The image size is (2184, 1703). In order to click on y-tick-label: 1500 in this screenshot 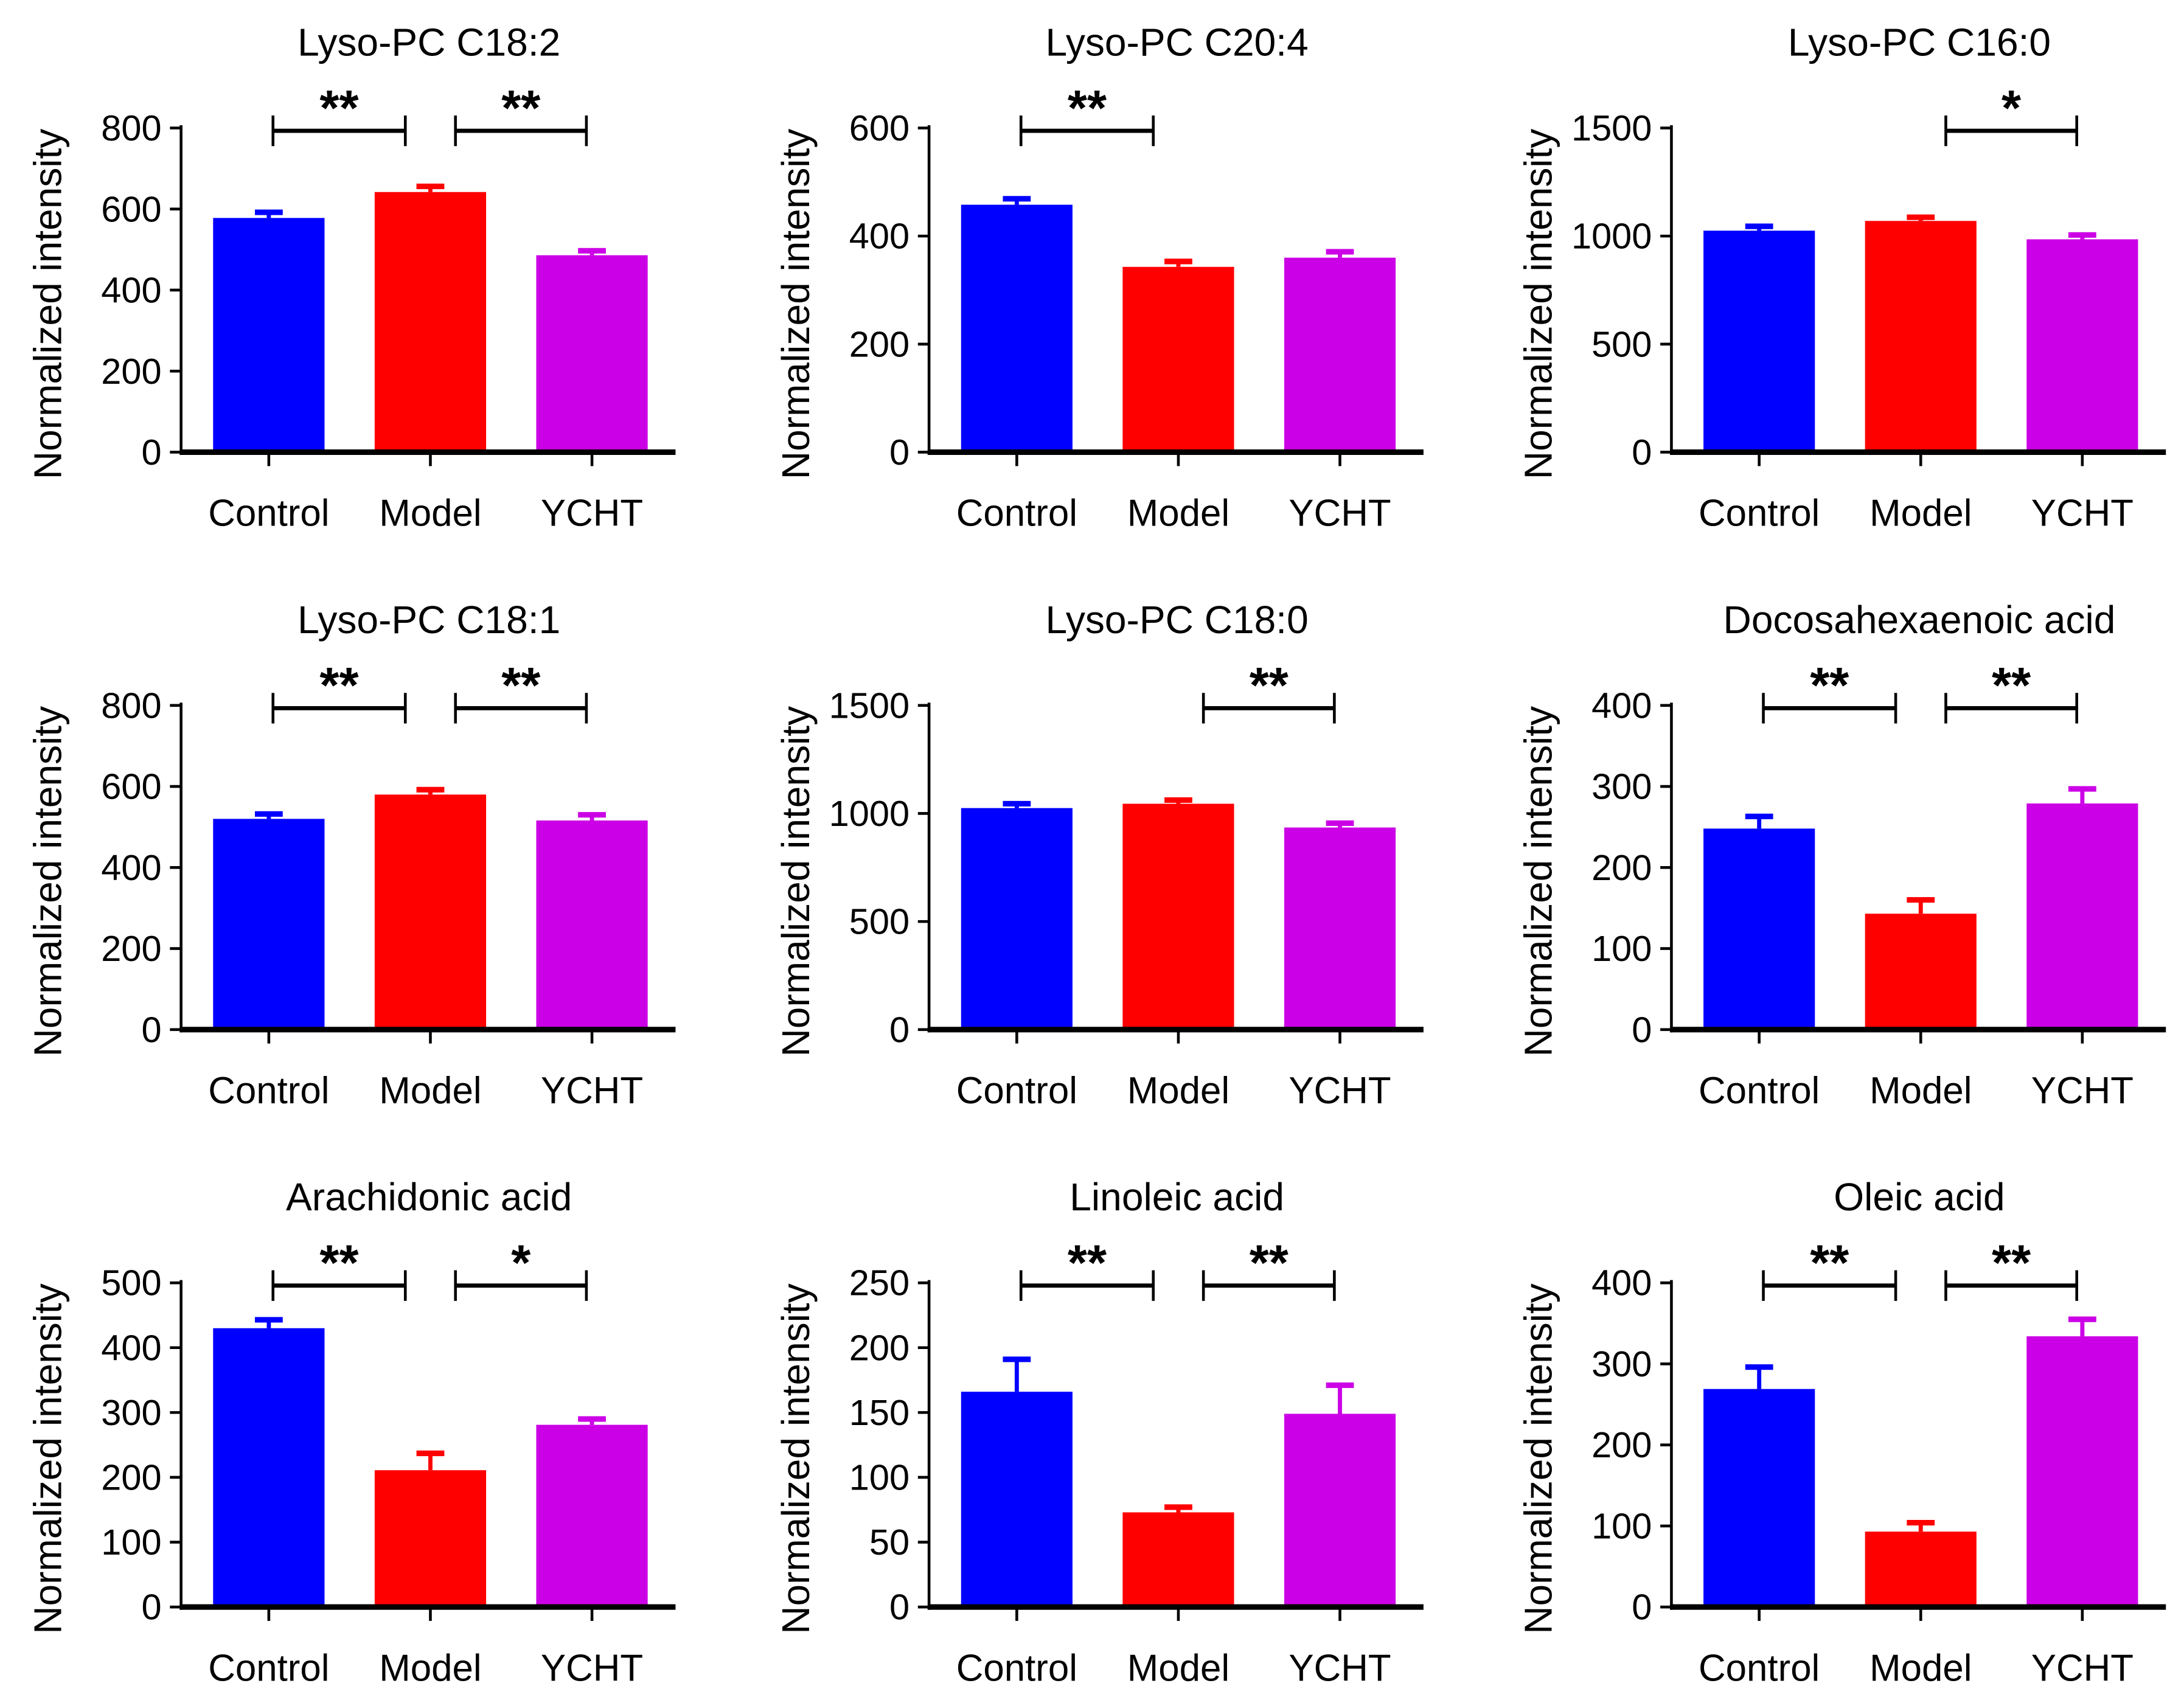, I will do `click(1611, 128)`.